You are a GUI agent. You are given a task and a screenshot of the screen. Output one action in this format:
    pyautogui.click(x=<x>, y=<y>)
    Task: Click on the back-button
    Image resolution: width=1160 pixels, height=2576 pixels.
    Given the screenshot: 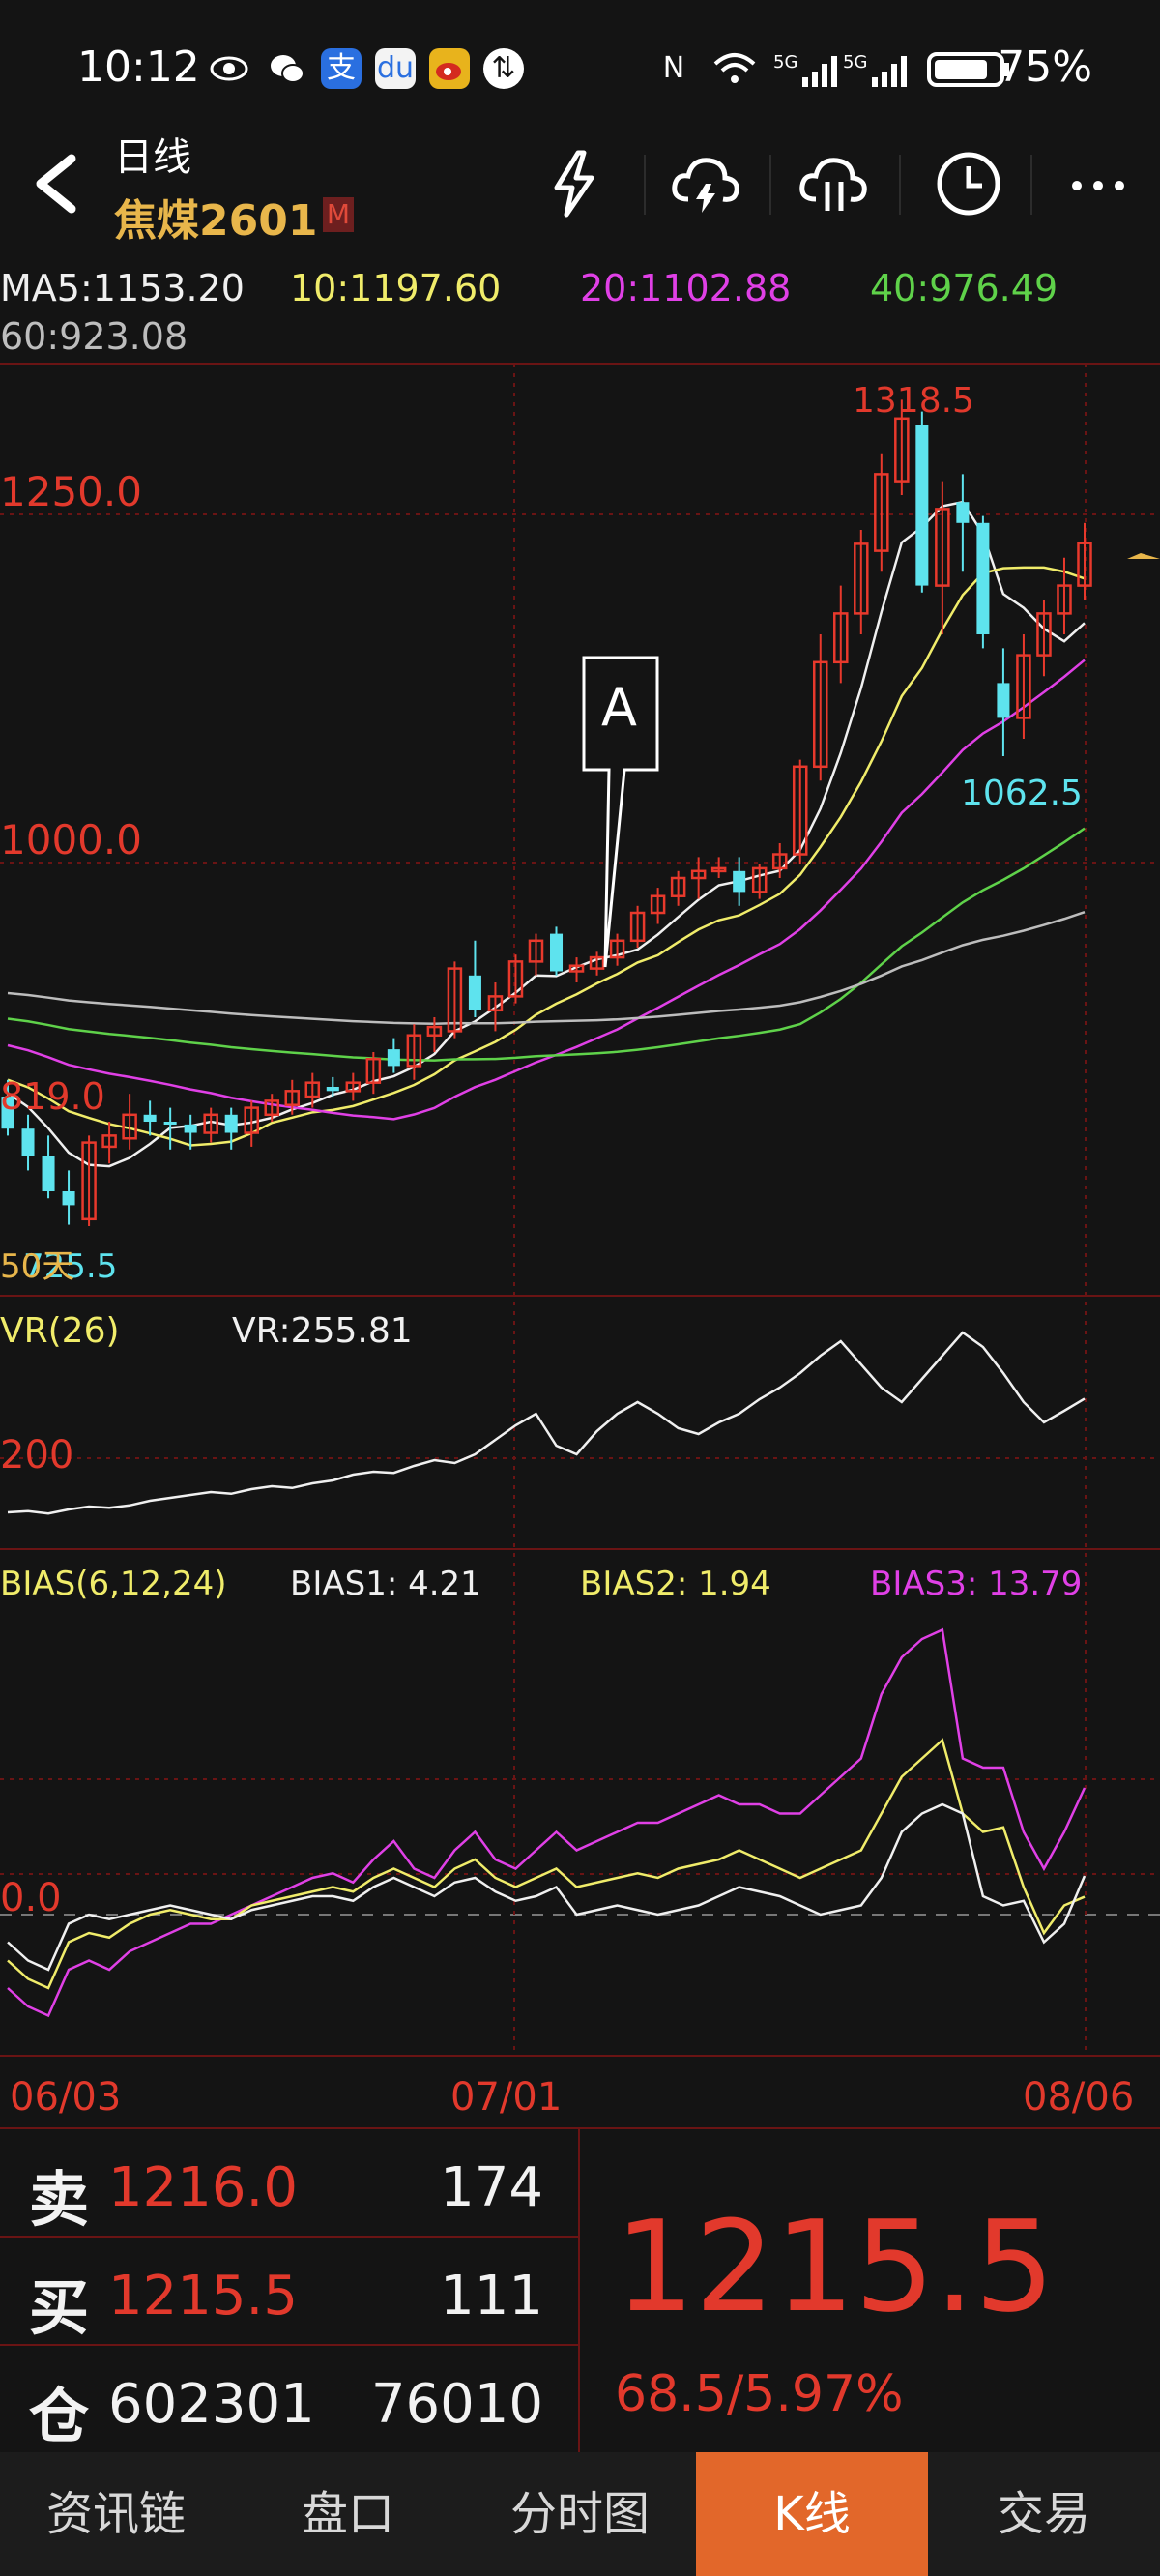 What is the action you would take?
    pyautogui.click(x=60, y=183)
    